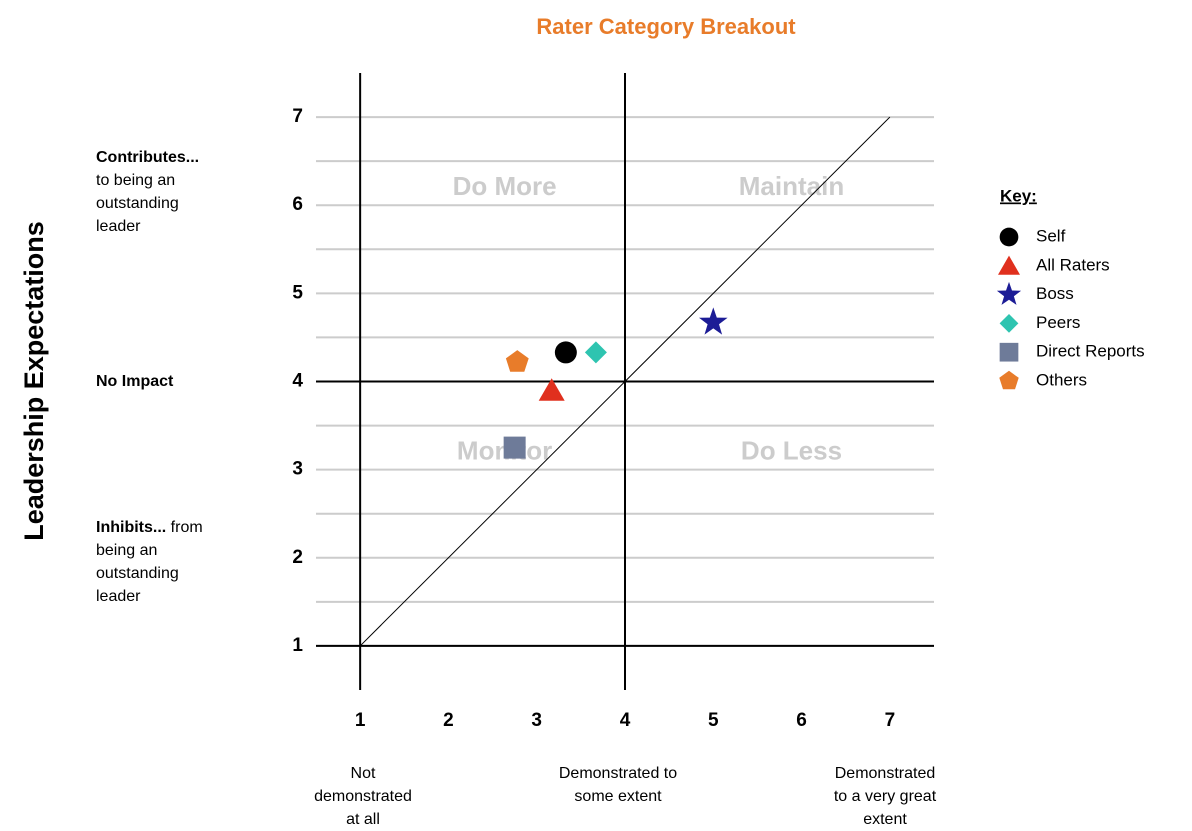 This screenshot has width=1192, height=831. I want to click on x-tick-label: 4, so click(625, 720).